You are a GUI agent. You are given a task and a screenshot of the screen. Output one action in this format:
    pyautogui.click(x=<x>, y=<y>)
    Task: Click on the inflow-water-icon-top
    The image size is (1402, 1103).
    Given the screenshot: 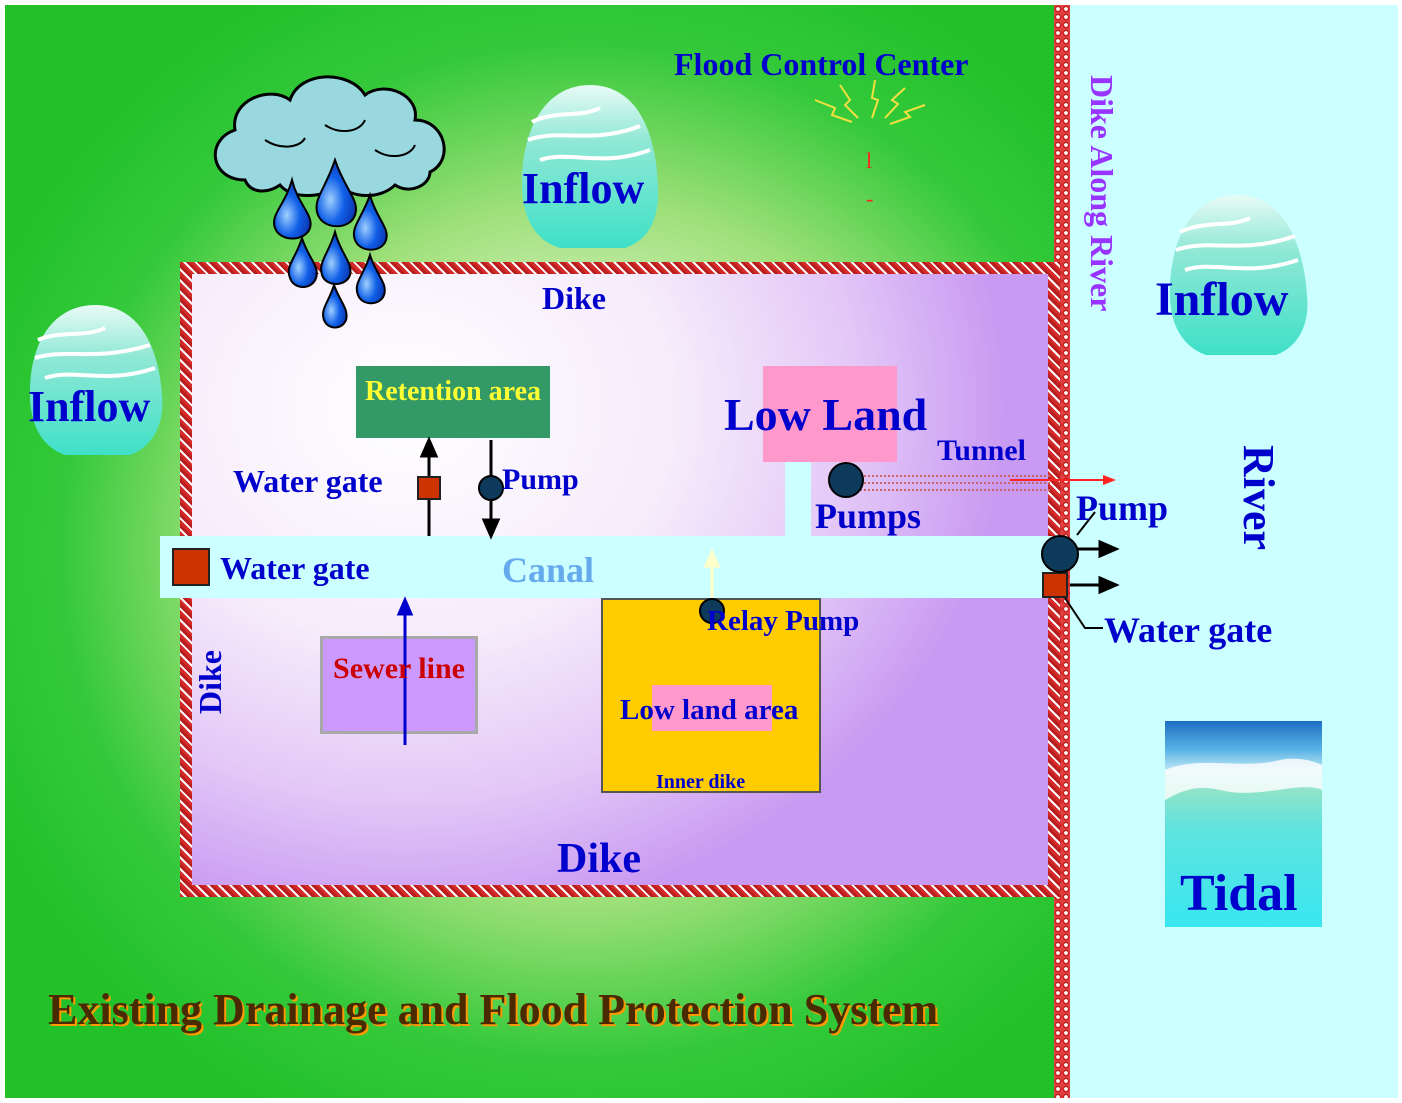 What is the action you would take?
    pyautogui.click(x=590, y=166)
    